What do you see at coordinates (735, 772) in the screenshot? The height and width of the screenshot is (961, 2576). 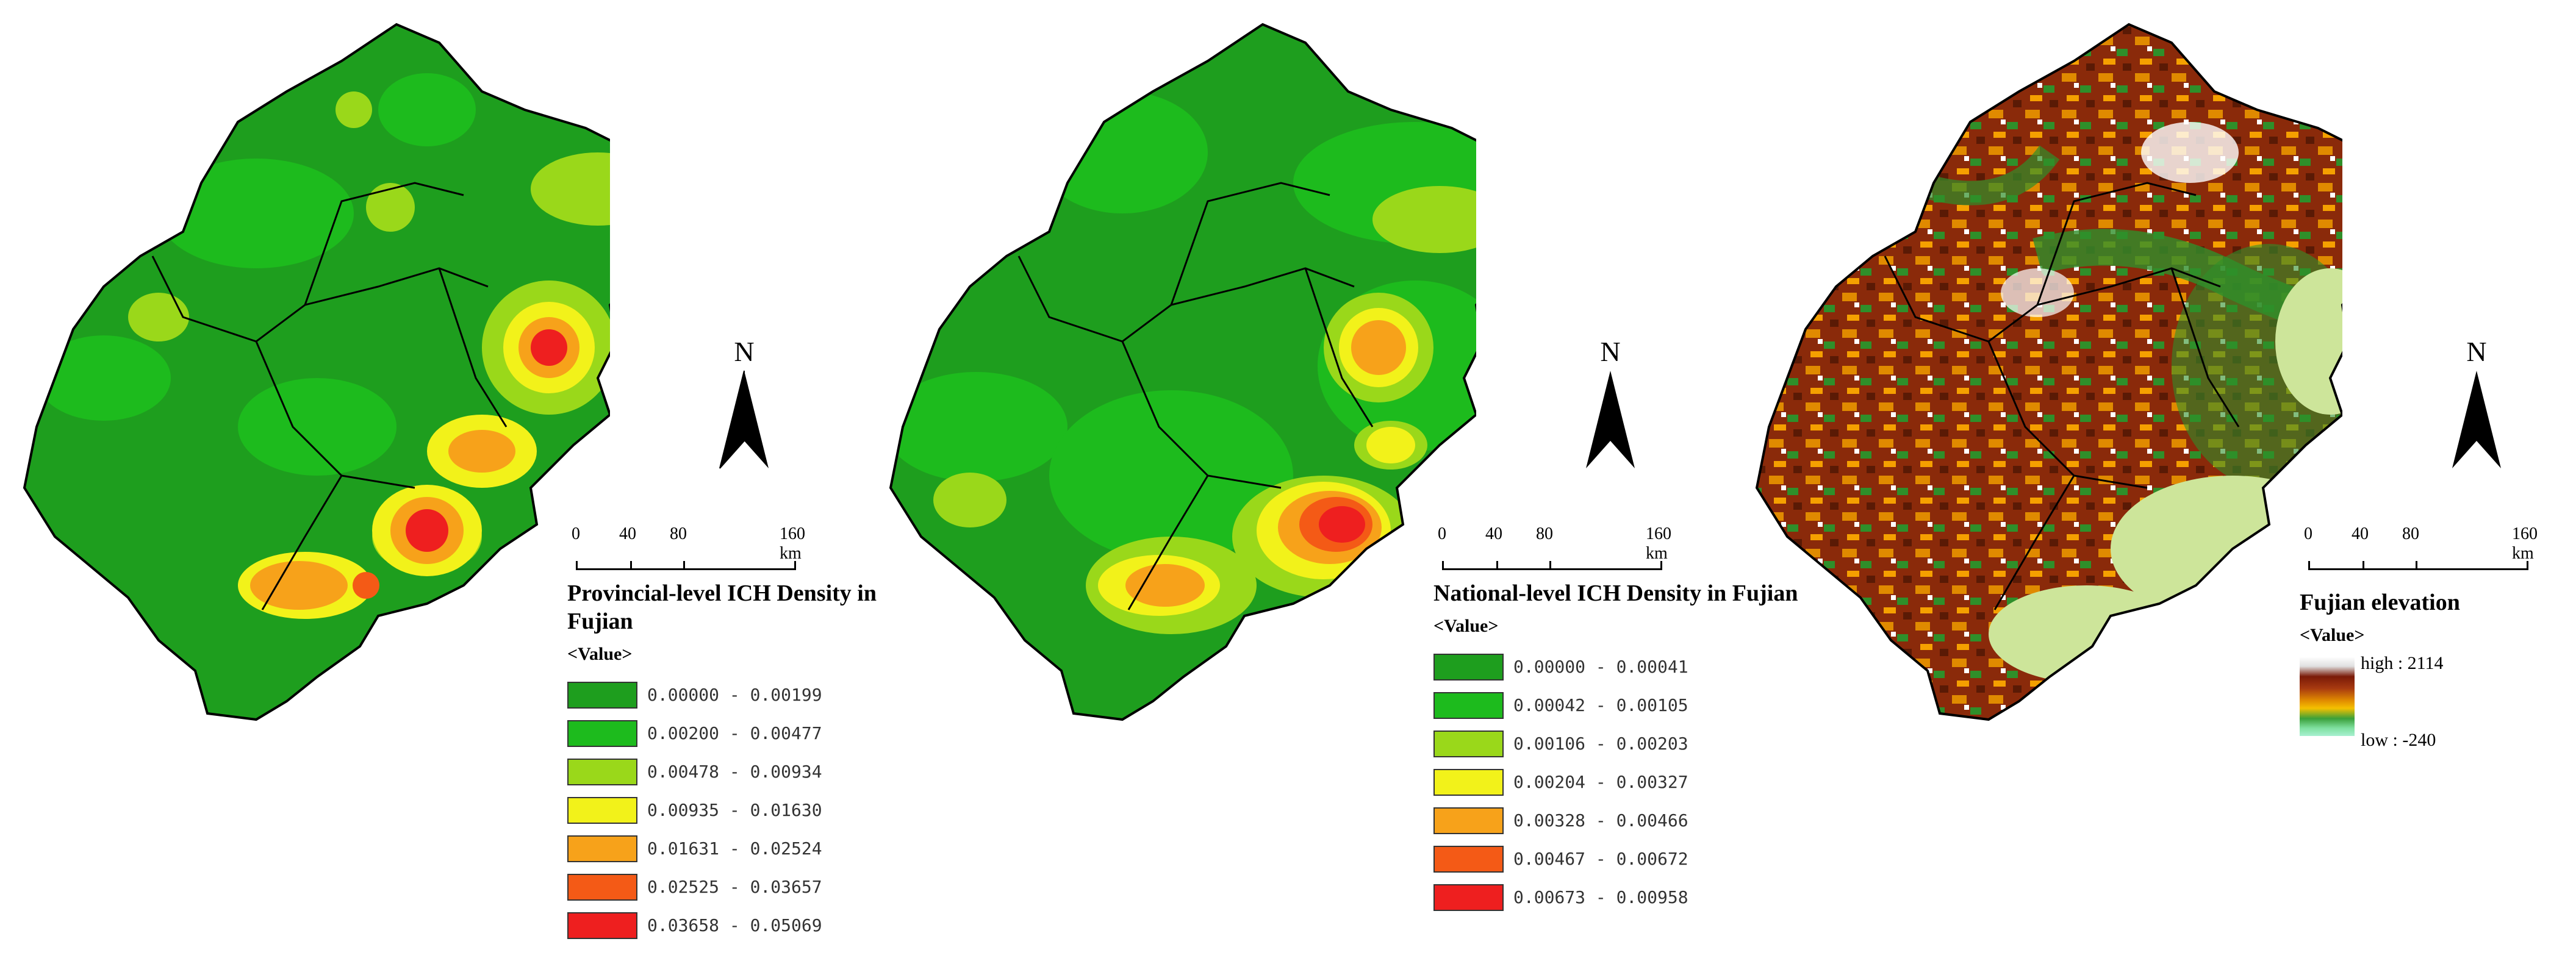 I see `legend-range: 0.00478 - 0.00934` at bounding box center [735, 772].